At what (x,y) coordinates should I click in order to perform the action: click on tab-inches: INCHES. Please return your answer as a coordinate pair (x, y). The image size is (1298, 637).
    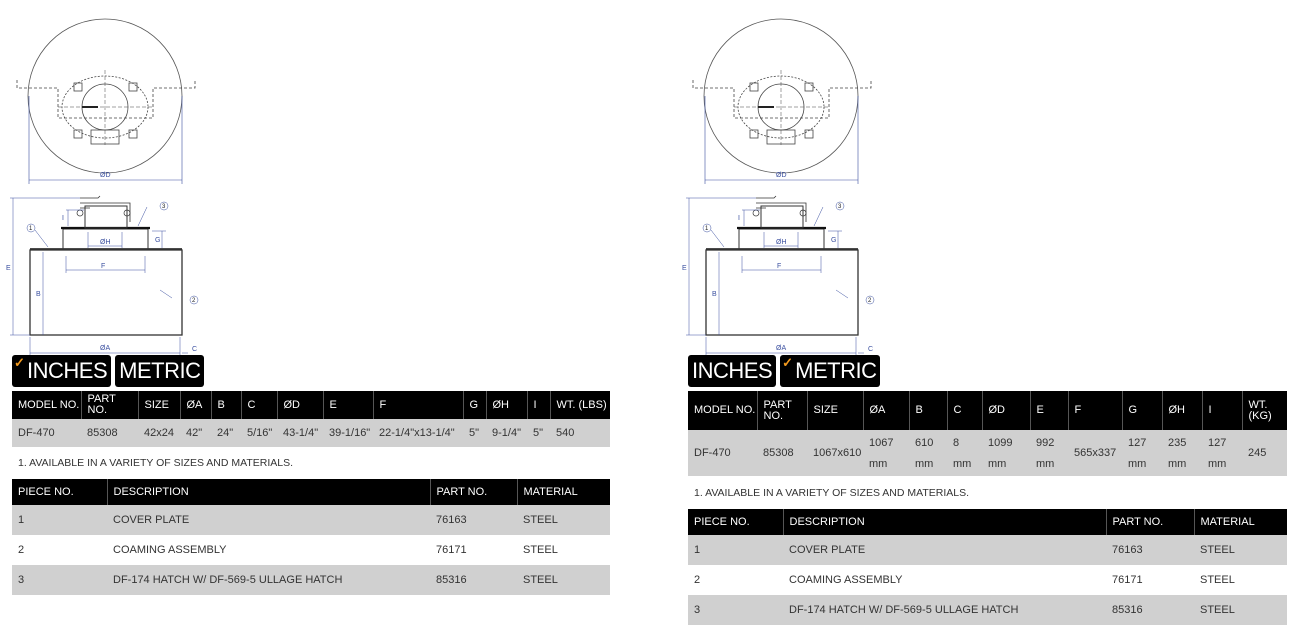
    Looking at the image, I should click on (732, 371).